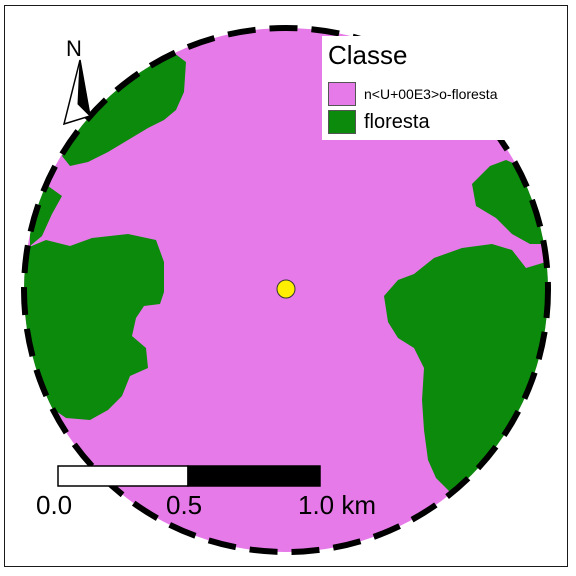  What do you see at coordinates (184, 505) in the screenshot?
I see `scale-label-1: 0.5` at bounding box center [184, 505].